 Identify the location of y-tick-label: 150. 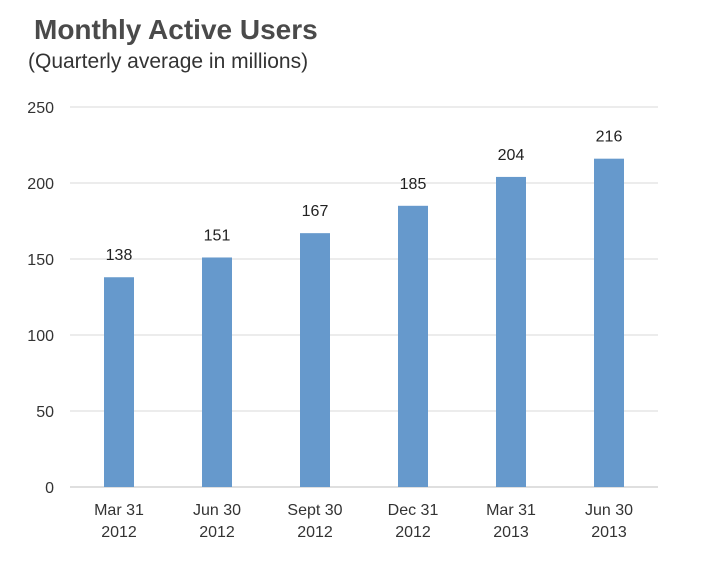
(40, 260).